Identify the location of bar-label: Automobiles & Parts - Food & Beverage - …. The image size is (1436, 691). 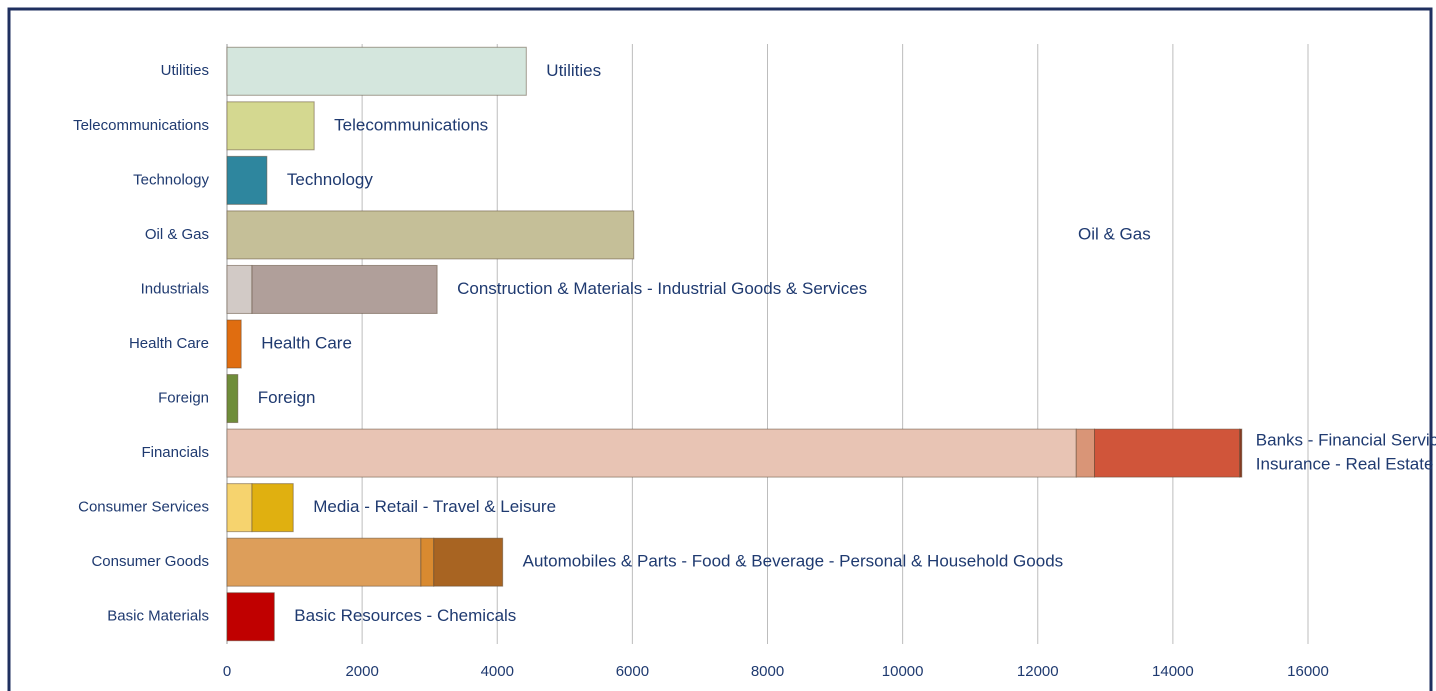
(793, 561).